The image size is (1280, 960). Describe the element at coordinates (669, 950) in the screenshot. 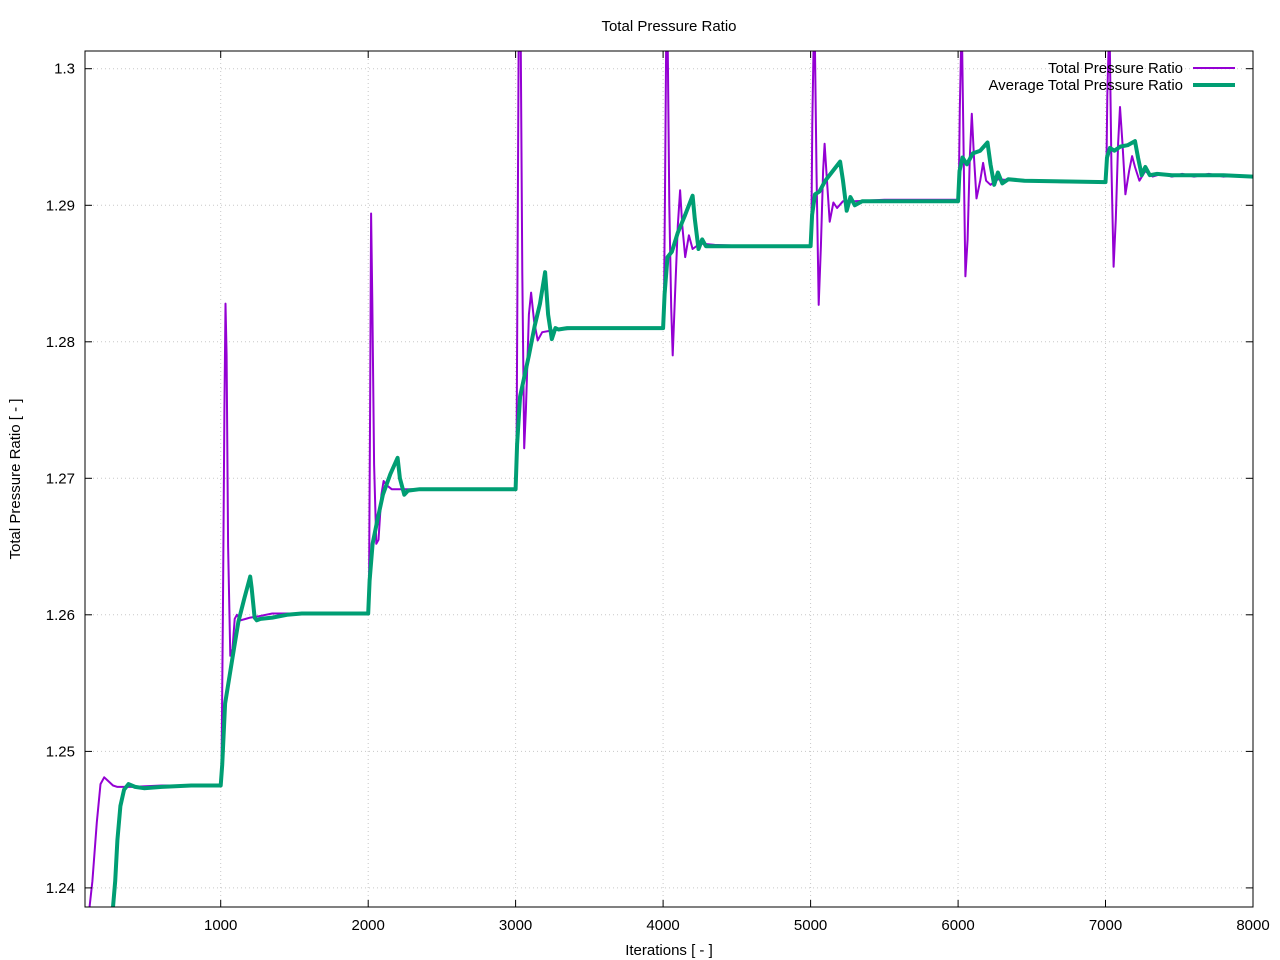

I see `x-axis-label: Iterations [ - ]` at that location.